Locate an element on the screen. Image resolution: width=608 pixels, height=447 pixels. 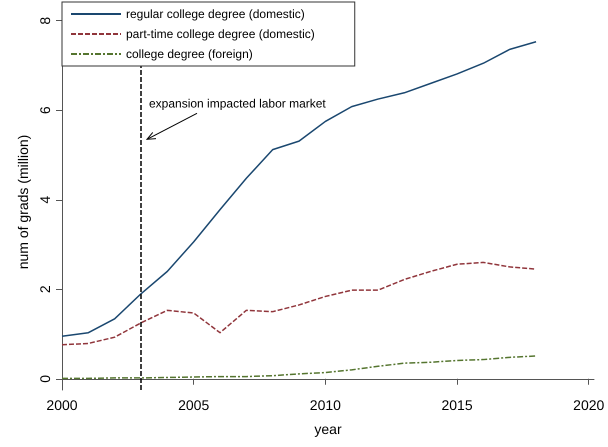
legend-label: college degree (foreign) is located at coordinates (189, 54).